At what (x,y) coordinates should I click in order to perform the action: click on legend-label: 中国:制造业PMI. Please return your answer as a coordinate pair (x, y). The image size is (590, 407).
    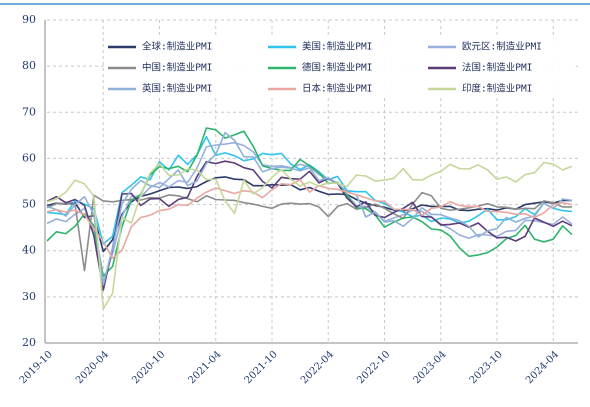
    Looking at the image, I should click on (177, 68).